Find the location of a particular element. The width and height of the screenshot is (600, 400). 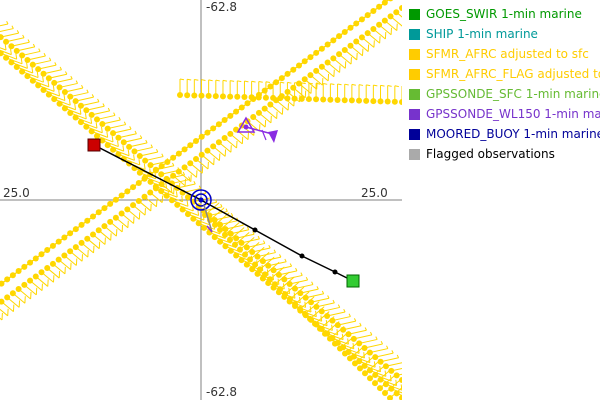

legend-label: GOES_SWIR 1-min marine is located at coordinates (504, 14).